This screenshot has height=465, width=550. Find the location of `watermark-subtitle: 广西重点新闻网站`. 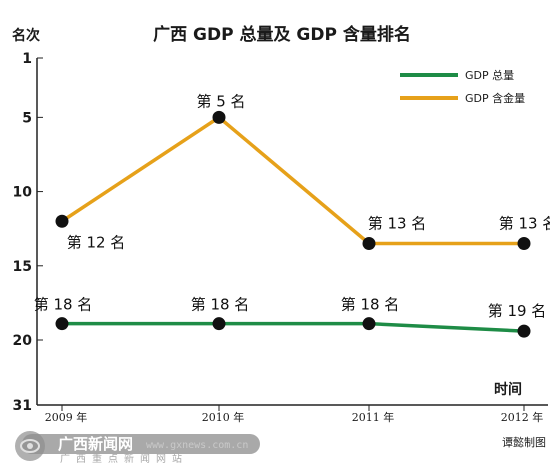

watermark-subtitle: 广西重点新闻网站 is located at coordinates (124, 458).